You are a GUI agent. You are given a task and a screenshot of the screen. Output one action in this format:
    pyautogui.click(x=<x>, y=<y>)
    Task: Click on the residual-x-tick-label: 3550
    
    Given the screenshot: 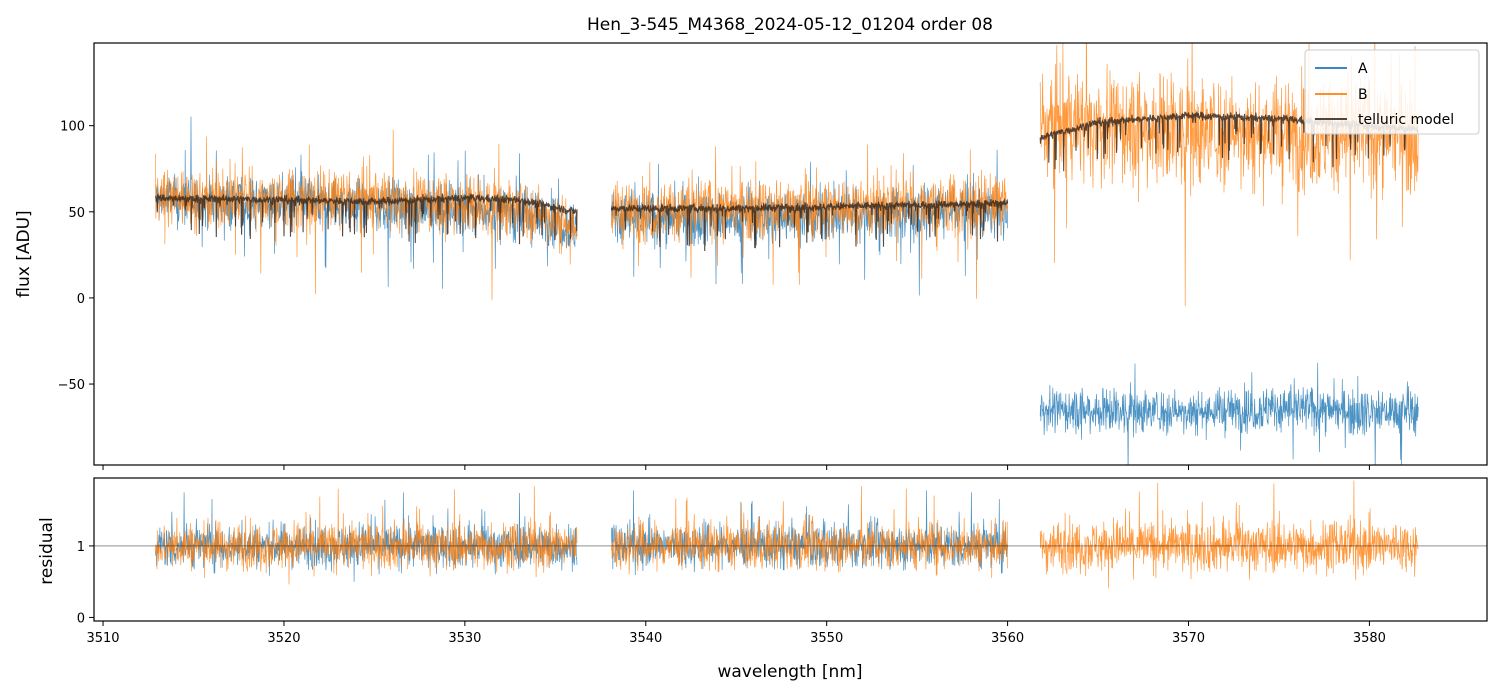 What is the action you would take?
    pyautogui.click(x=826, y=638)
    